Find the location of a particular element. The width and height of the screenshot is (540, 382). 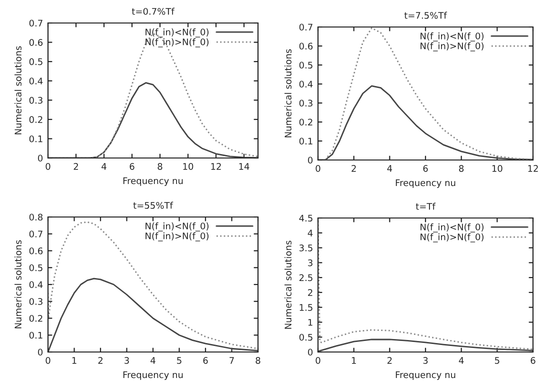

chart-title: t=Tf is located at coordinates (426, 206).